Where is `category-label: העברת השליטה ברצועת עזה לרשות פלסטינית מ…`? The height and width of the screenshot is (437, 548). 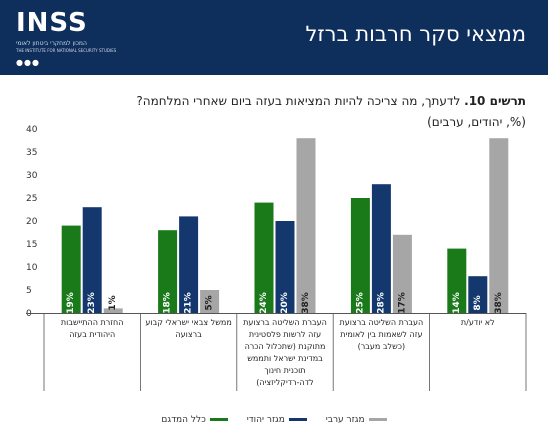 category-label: העברת השליטה ברצועת עזה לרשות פלסטינית מ… is located at coordinates (285, 352).